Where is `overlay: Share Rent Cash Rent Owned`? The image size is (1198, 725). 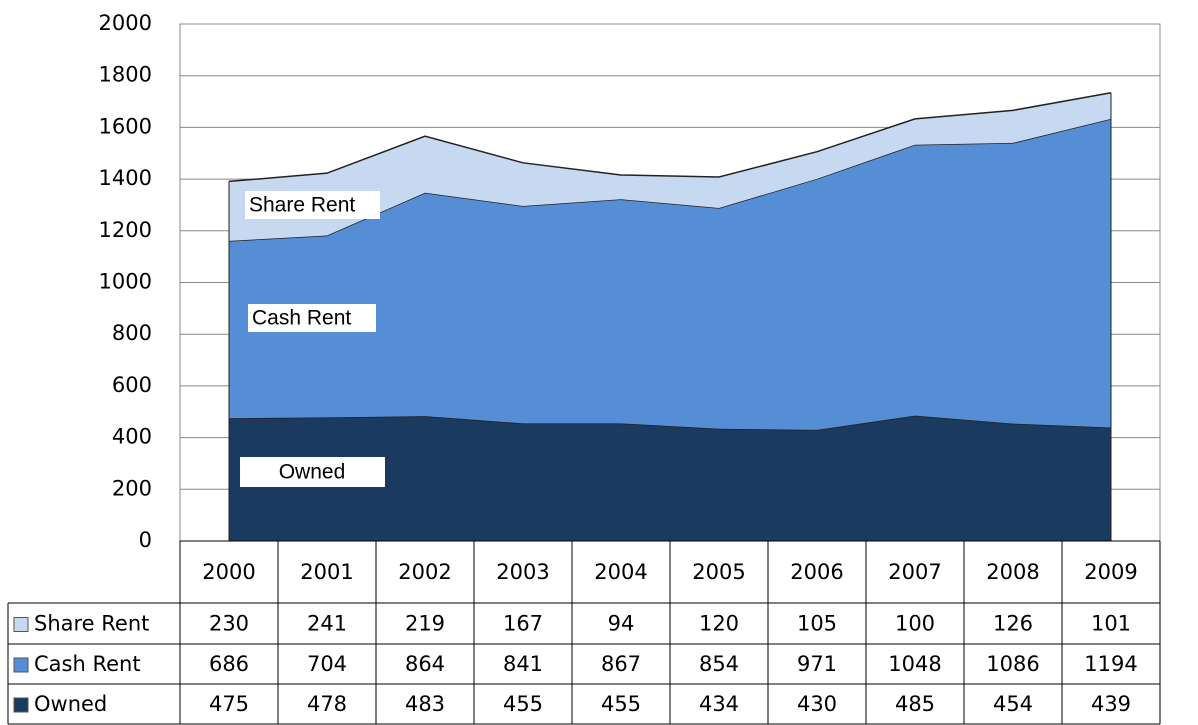 overlay: Share Rent Cash Rent Owned is located at coordinates (312, 339).